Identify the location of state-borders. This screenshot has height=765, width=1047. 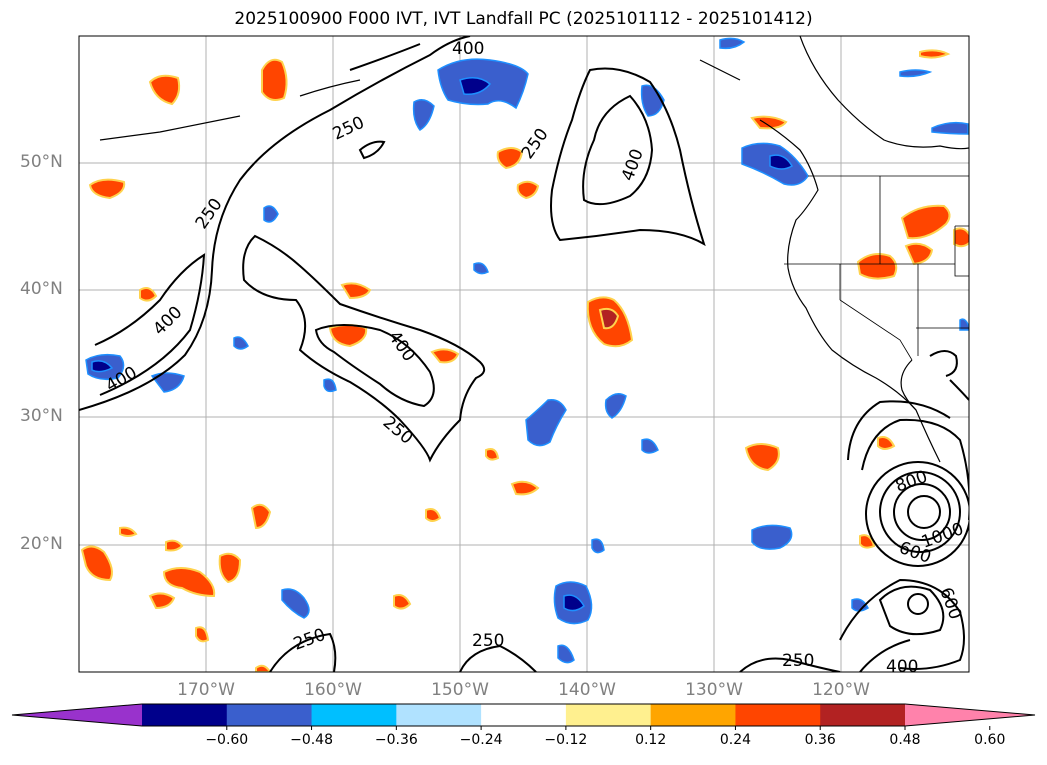
(876, 268).